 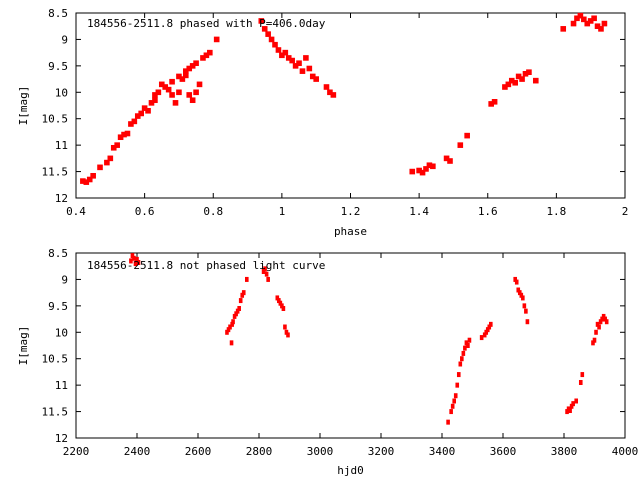 What do you see at coordinates (55, 359) in the screenshot?
I see `y-tick-label: 10.5` at bounding box center [55, 359].